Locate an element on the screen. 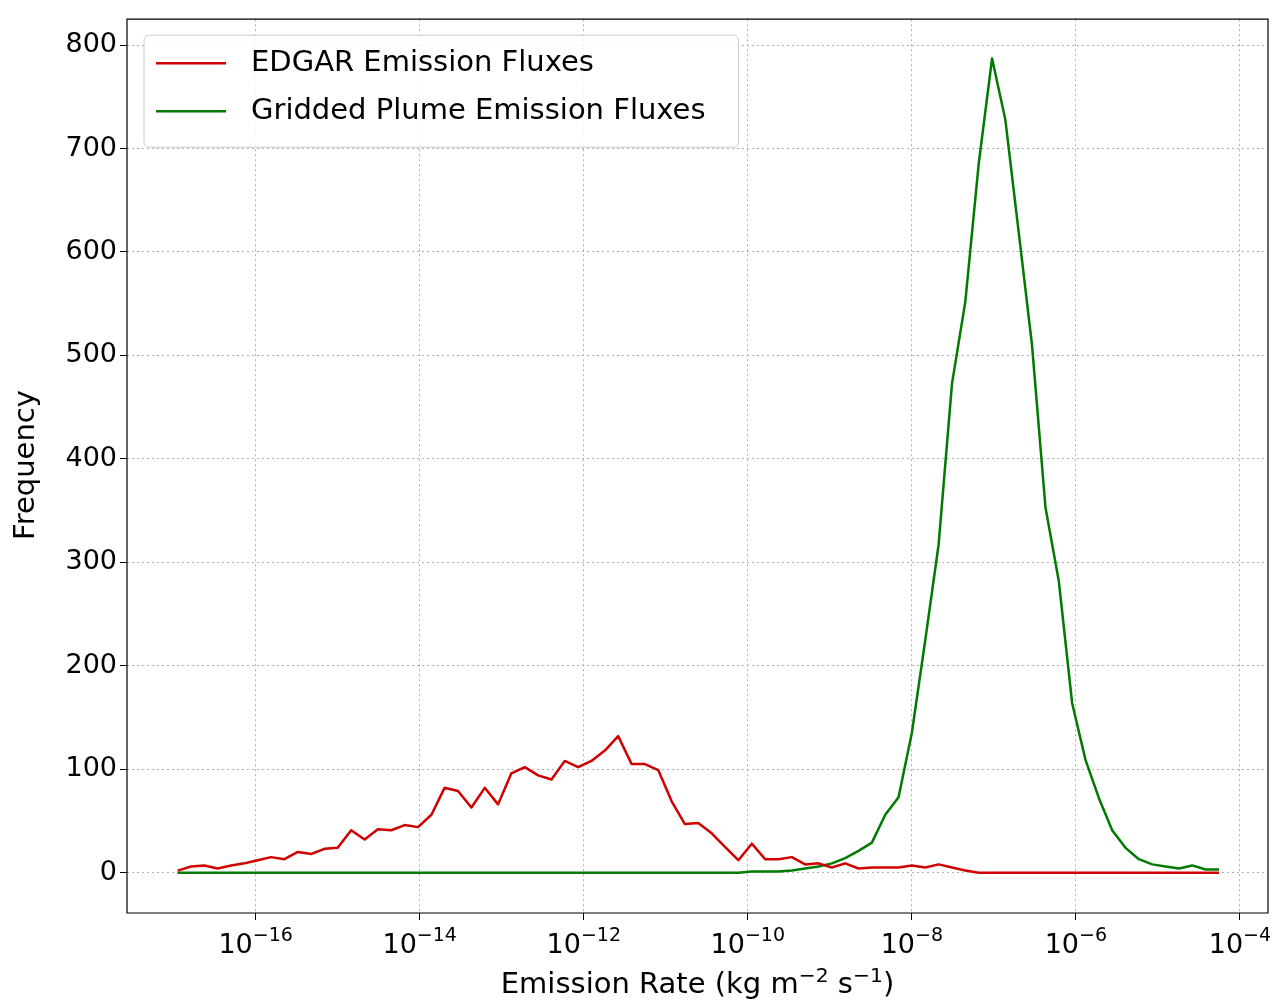 This screenshot has height=1008, width=1280. y-tick-label: 600 is located at coordinates (91, 249).